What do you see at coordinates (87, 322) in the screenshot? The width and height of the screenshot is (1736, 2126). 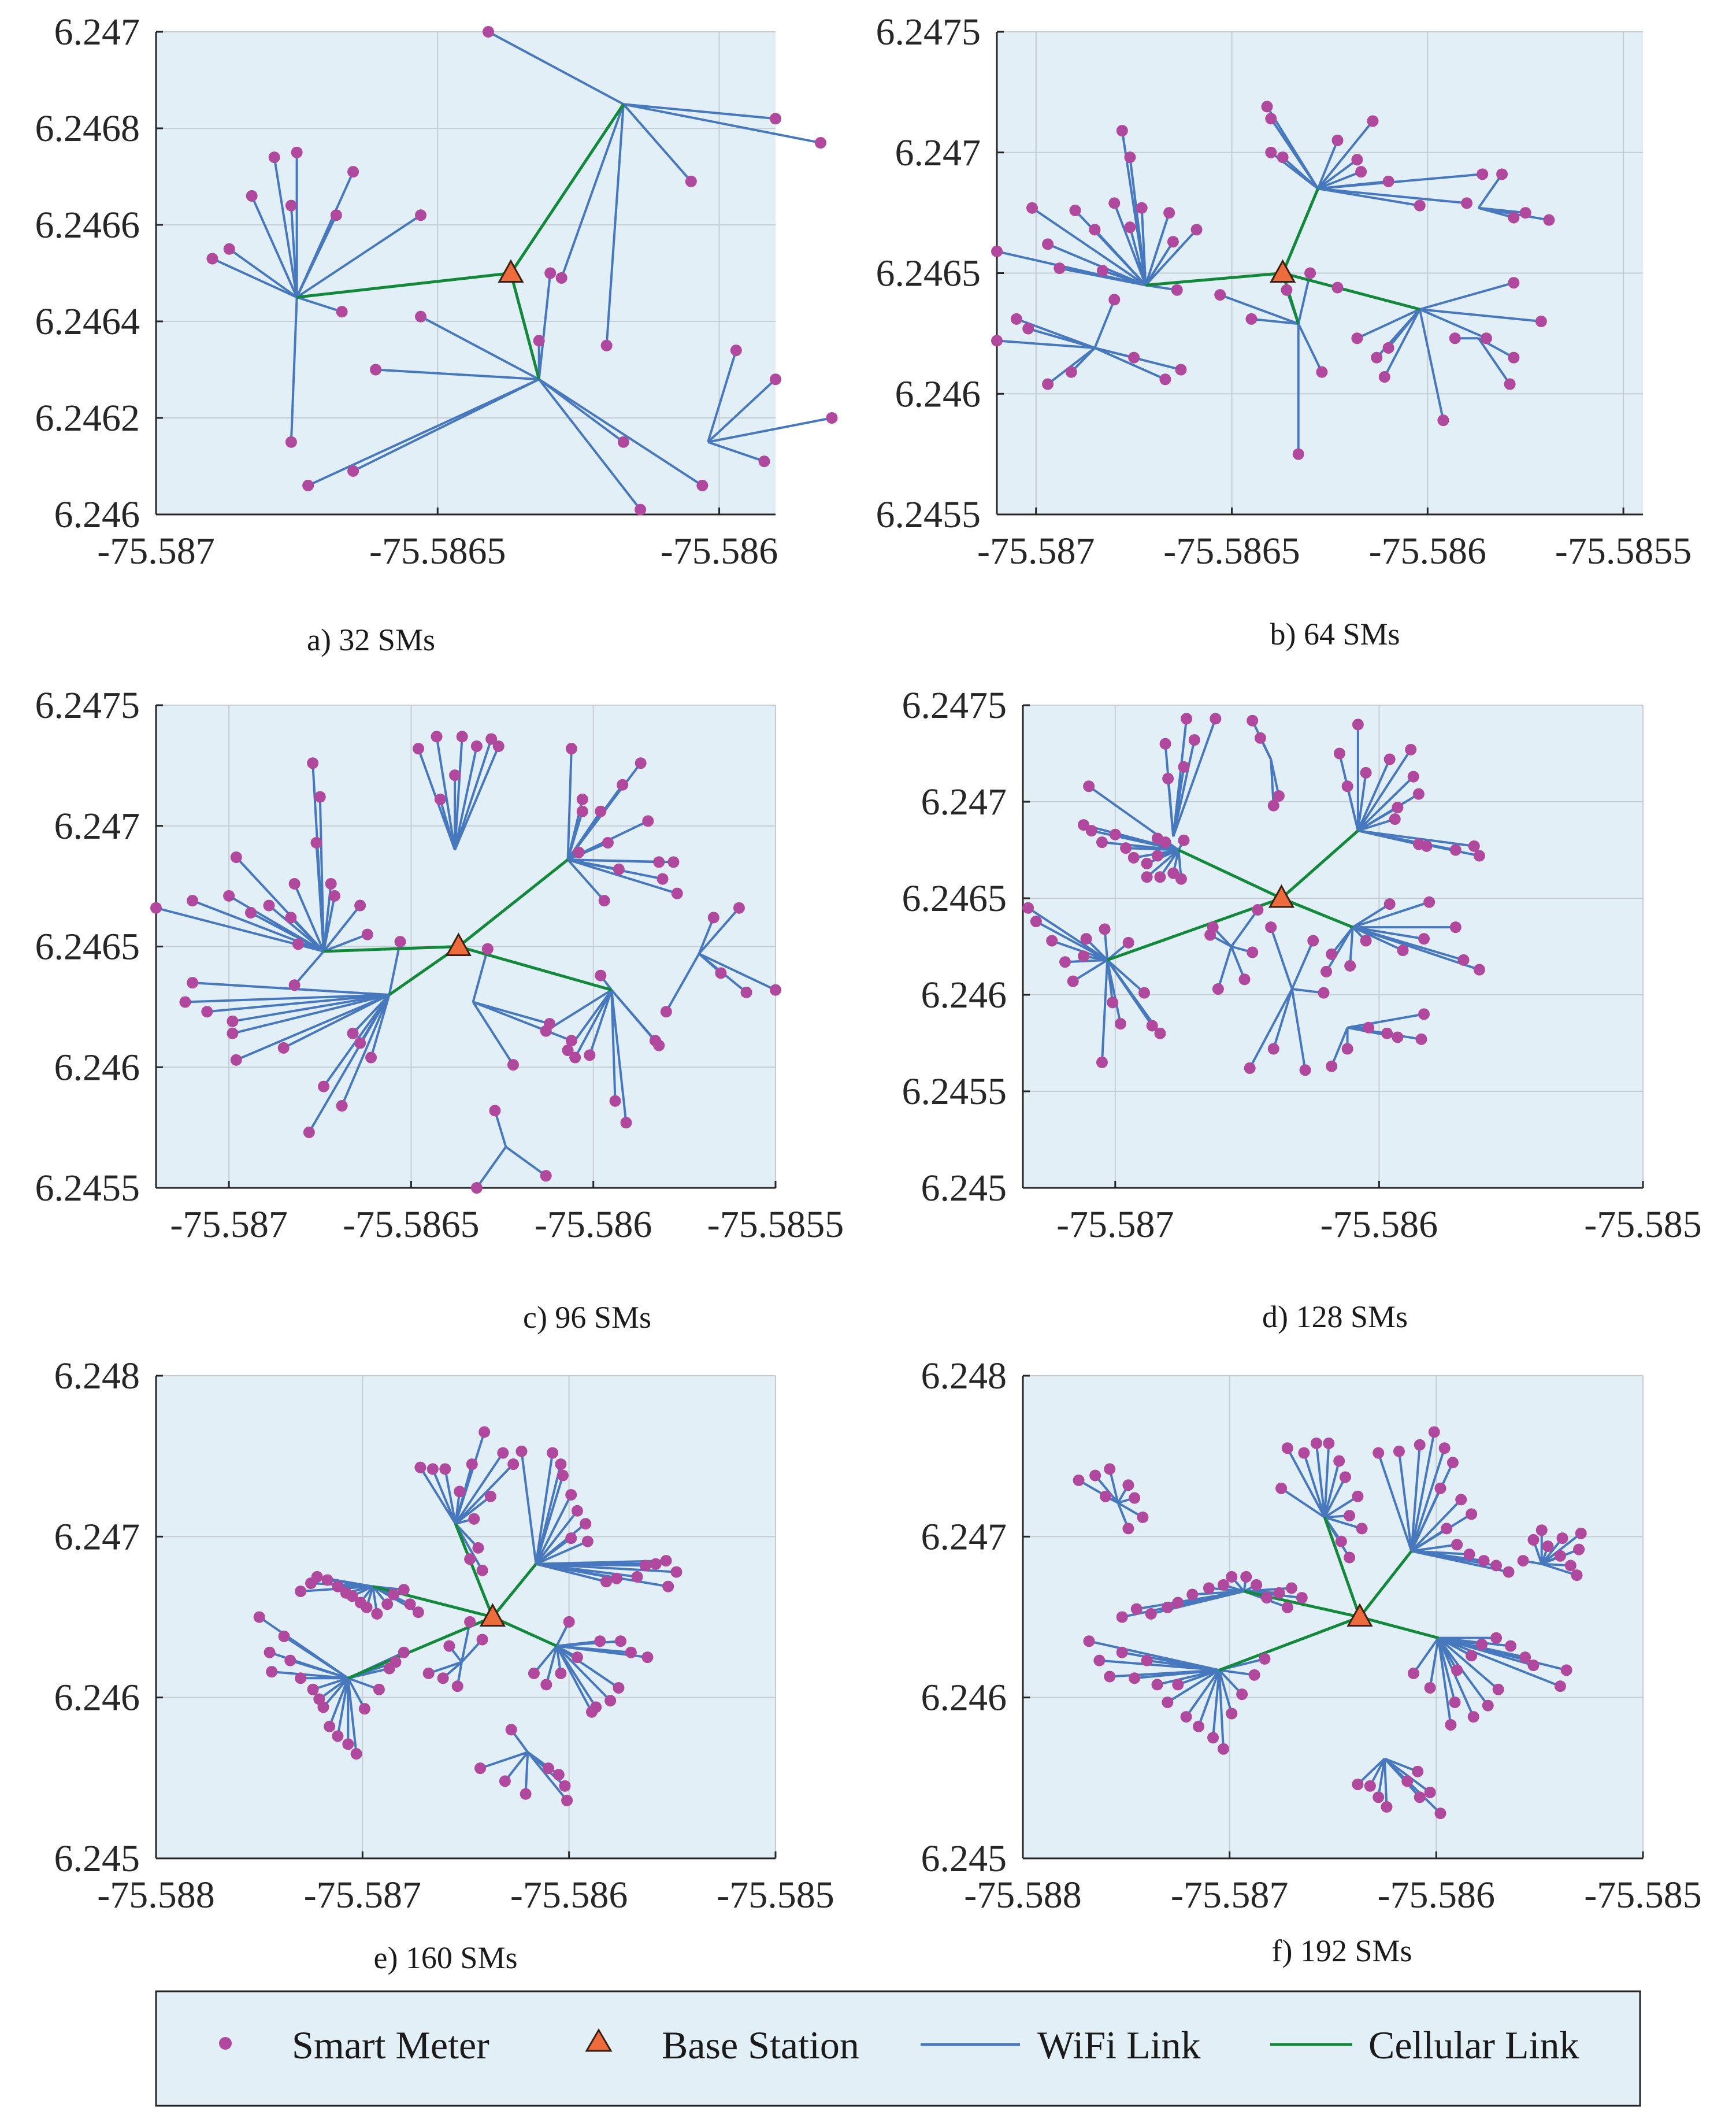 I see `y-tick-label-a-2: 6.2464` at bounding box center [87, 322].